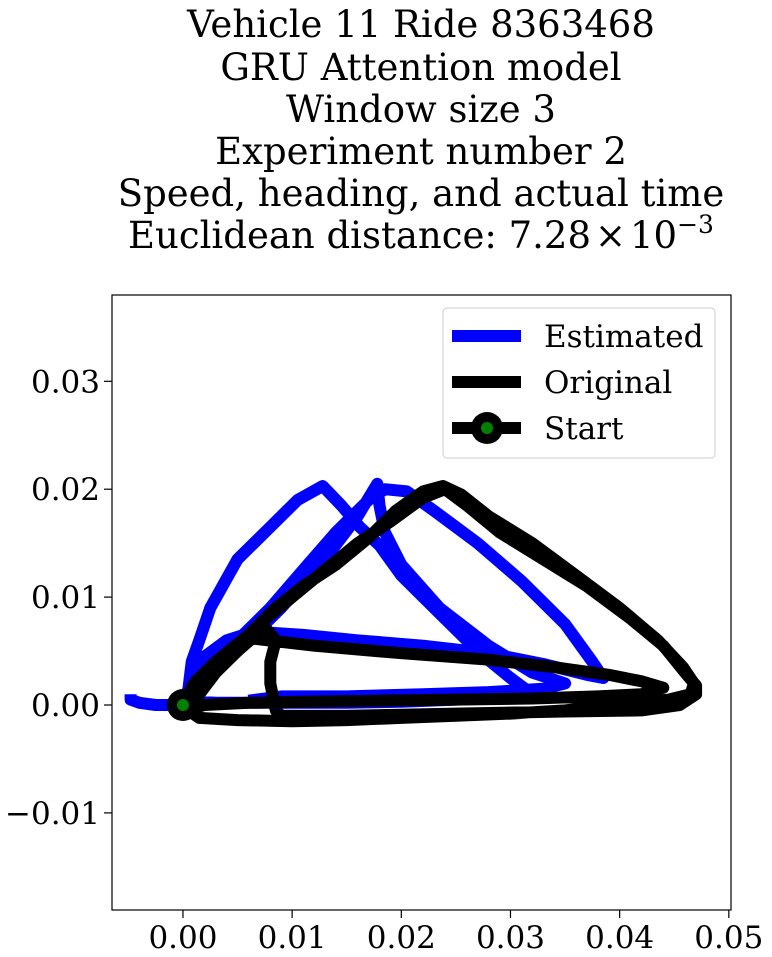 The height and width of the screenshot is (957, 772). I want to click on legend-box, so click(579, 383).